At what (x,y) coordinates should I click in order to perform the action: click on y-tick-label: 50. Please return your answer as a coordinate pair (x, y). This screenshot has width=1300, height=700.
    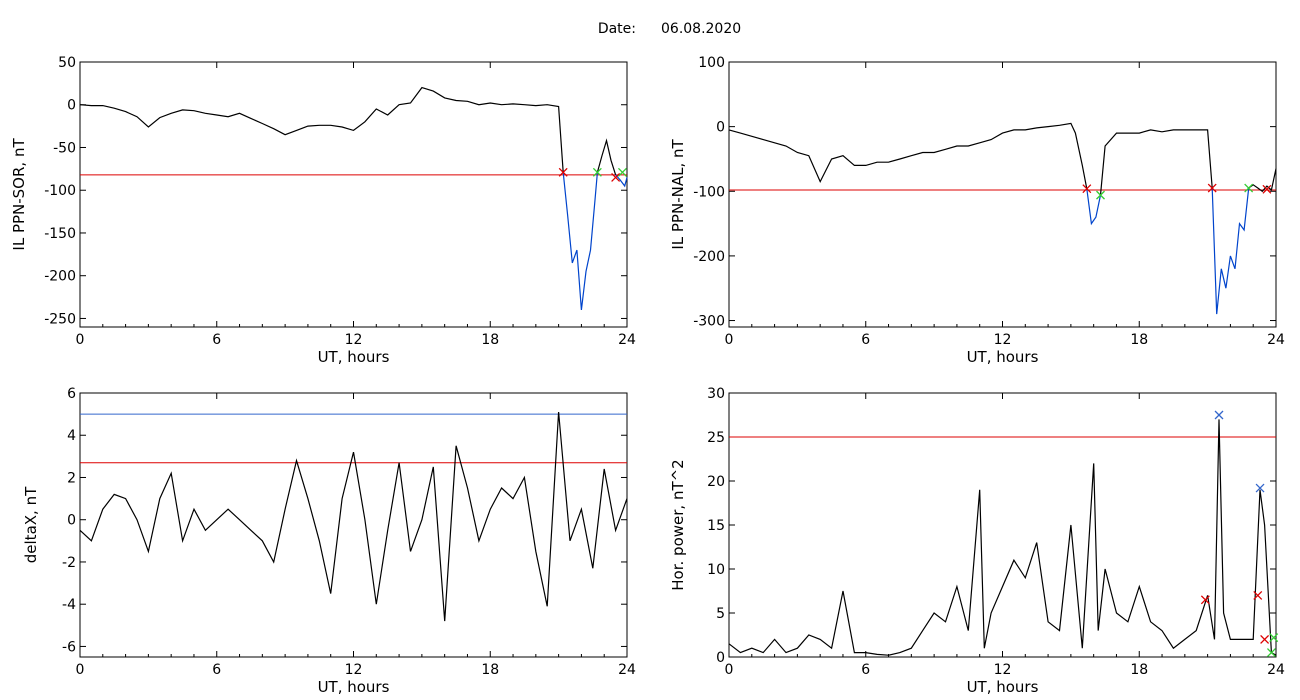
    Looking at the image, I should click on (67, 63).